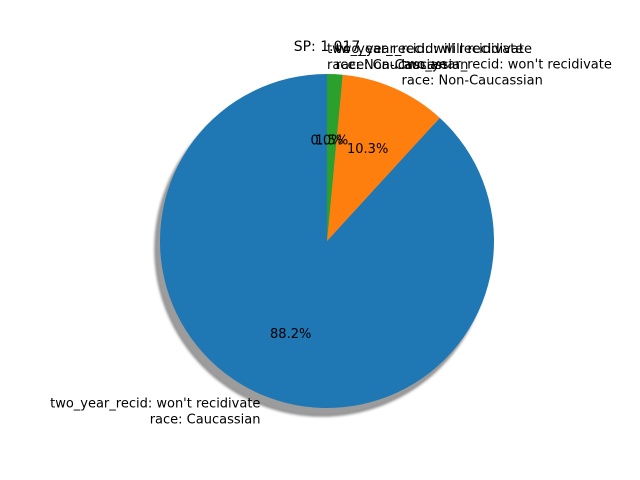 The image size is (640, 480). I want to click on pie-percent-label: 88.2%, so click(290, 334).